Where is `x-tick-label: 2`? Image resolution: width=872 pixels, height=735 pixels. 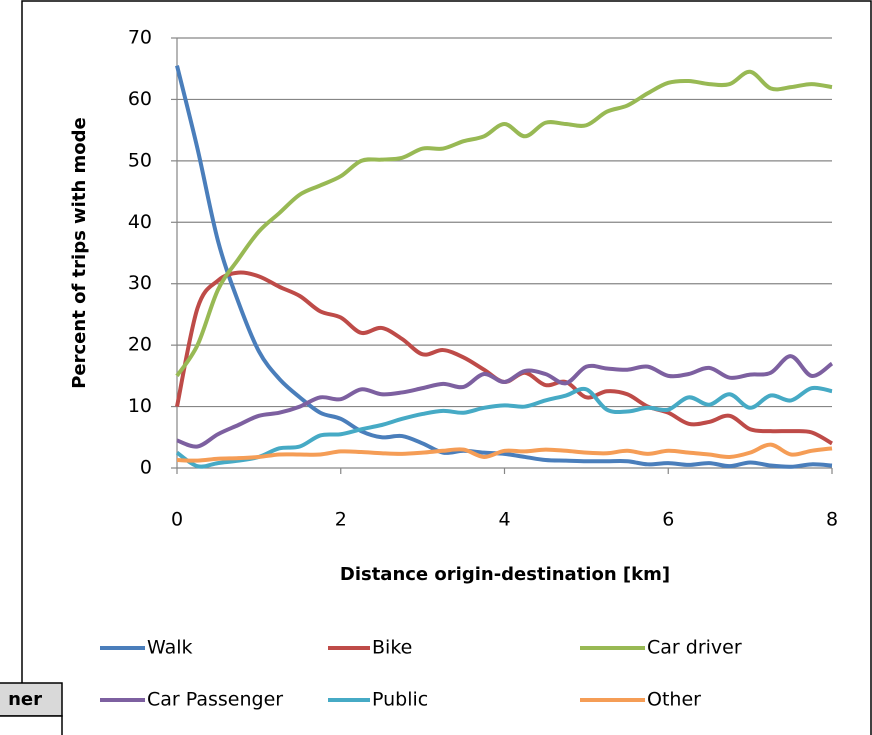
x-tick-label: 2 is located at coordinates (341, 520).